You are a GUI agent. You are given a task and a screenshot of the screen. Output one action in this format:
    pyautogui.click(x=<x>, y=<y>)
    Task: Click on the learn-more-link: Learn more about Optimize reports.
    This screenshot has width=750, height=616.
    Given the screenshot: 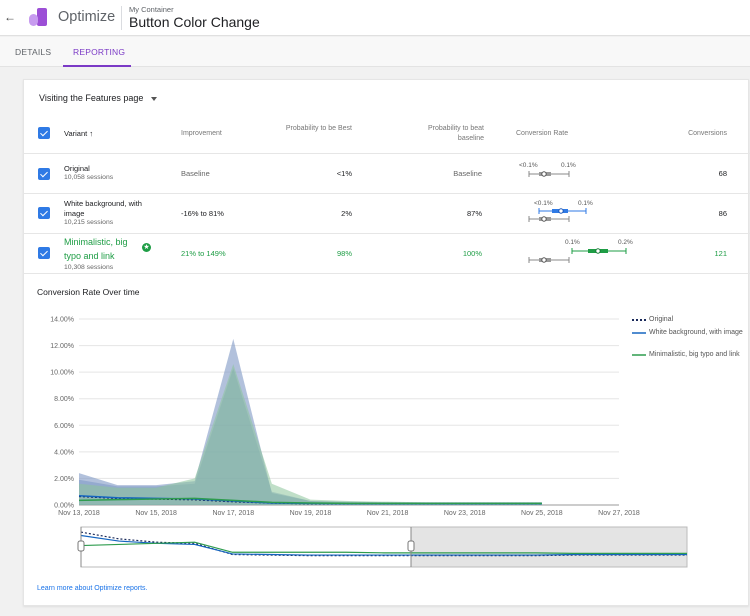 What is the action you would take?
    pyautogui.click(x=92, y=588)
    